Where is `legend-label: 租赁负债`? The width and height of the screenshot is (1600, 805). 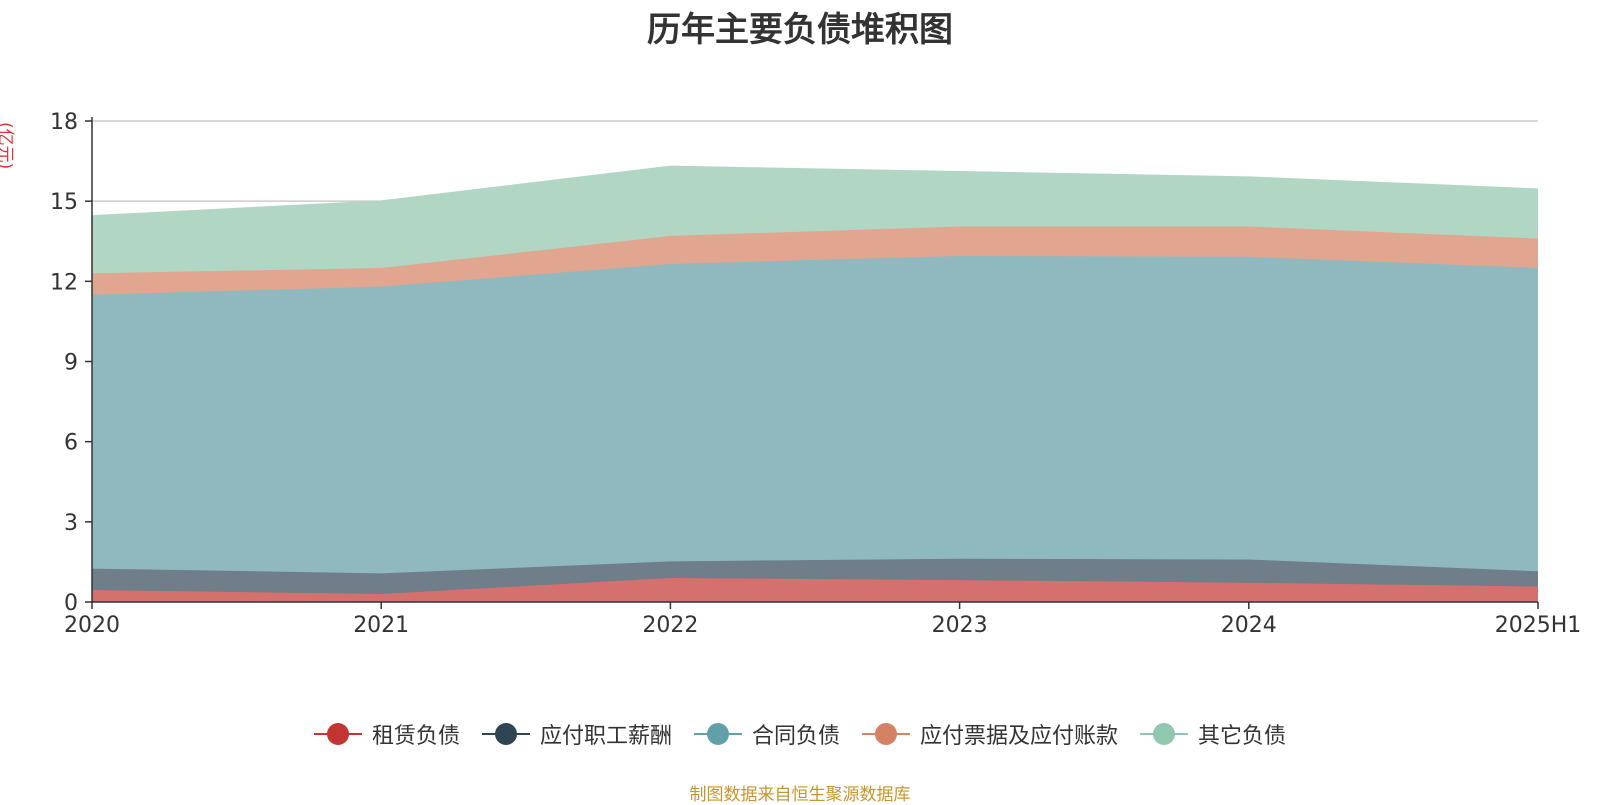 legend-label: 租赁负债 is located at coordinates (415, 736).